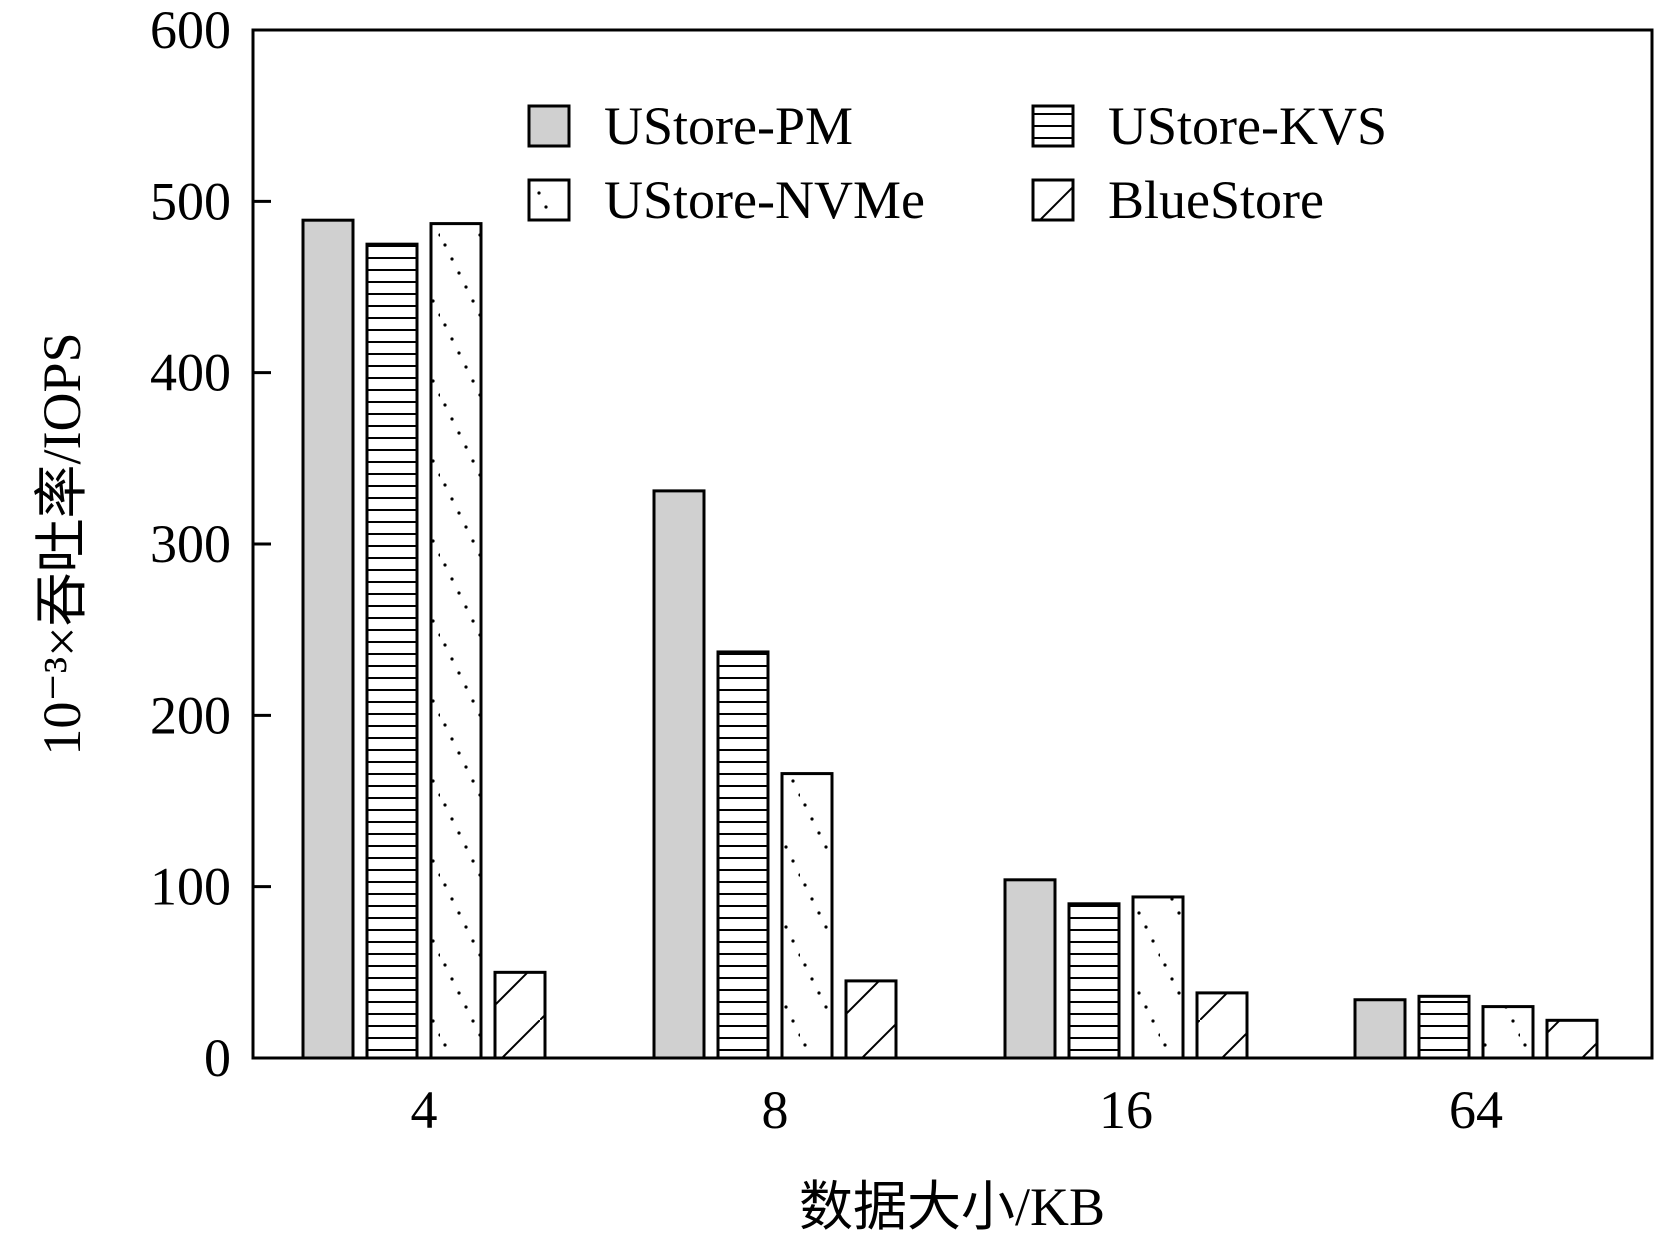 This screenshot has width=1658, height=1244. I want to click on y-tick-label: 600, so click(190, 30).